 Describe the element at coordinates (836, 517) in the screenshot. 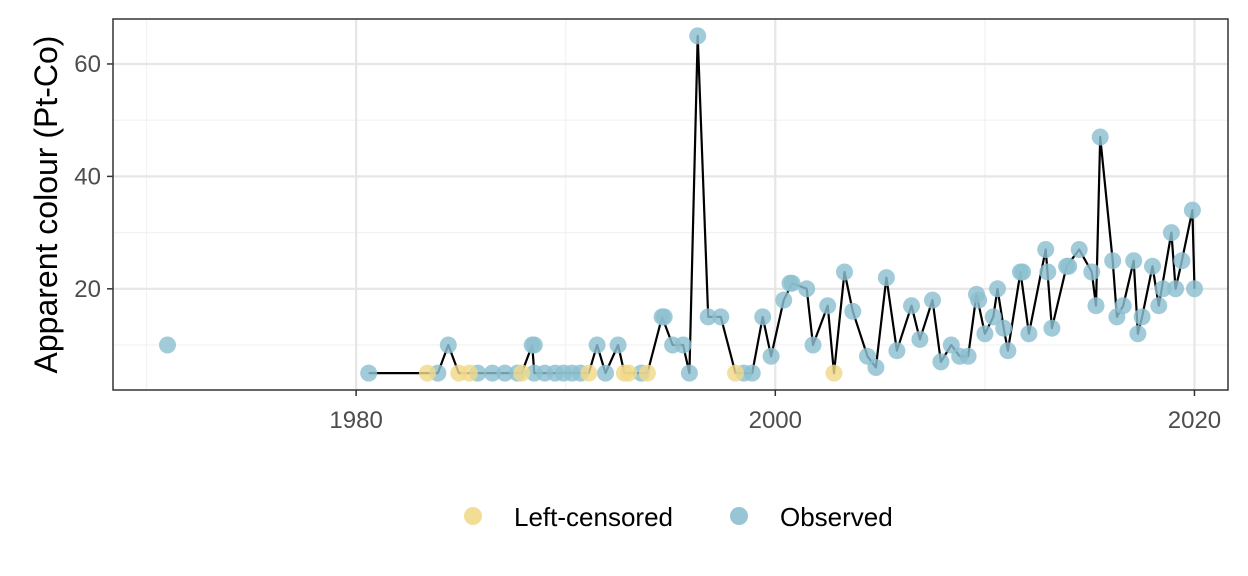

I see `legend-label-observed: Observed` at that location.